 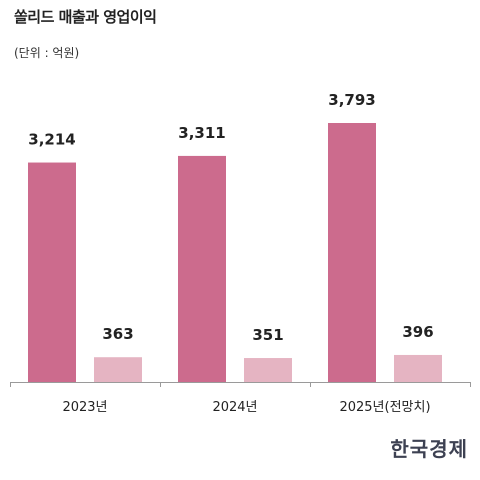 What do you see at coordinates (234, 407) in the screenshot?
I see `category-label: 2024년` at bounding box center [234, 407].